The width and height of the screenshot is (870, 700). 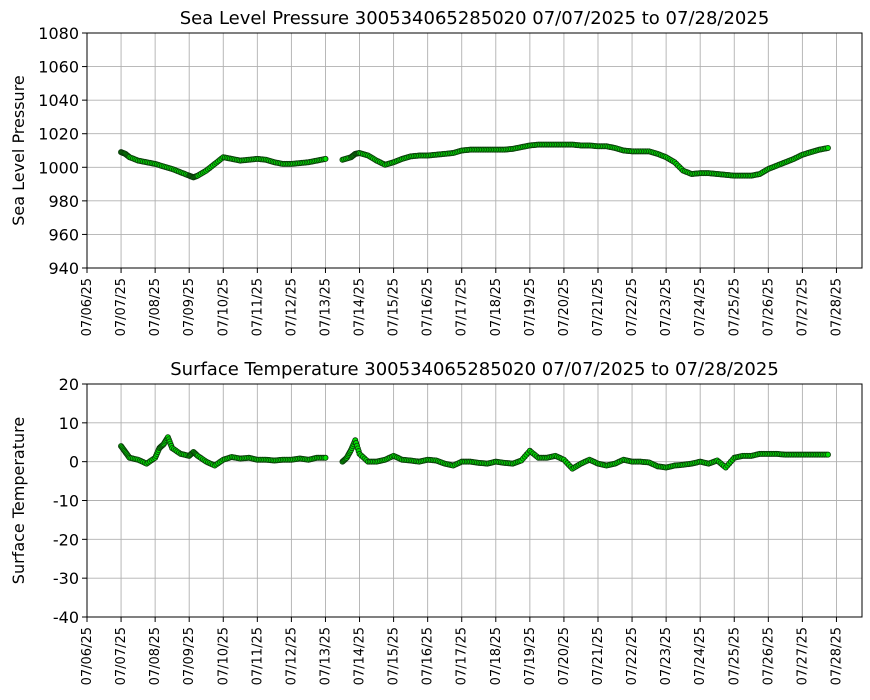 I want to click on y-tick-label: 10, so click(x=69, y=423).